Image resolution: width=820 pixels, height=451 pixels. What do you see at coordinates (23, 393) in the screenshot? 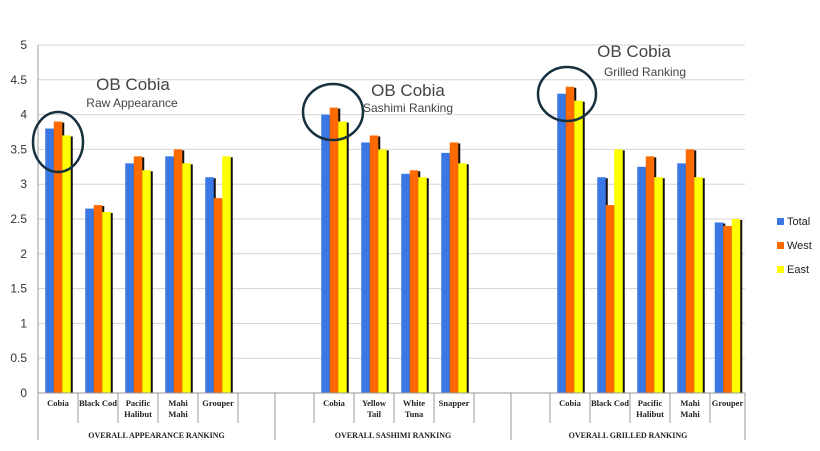
I see `y-tick-label: 0` at bounding box center [23, 393].